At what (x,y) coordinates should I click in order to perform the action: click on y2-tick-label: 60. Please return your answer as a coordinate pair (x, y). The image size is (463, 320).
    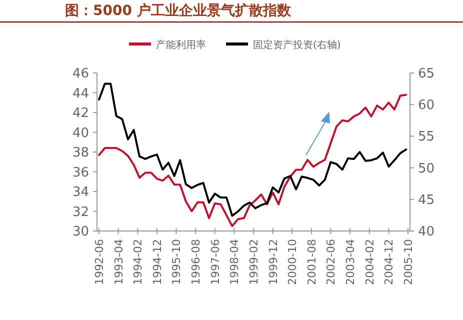
    Looking at the image, I should click on (426, 106).